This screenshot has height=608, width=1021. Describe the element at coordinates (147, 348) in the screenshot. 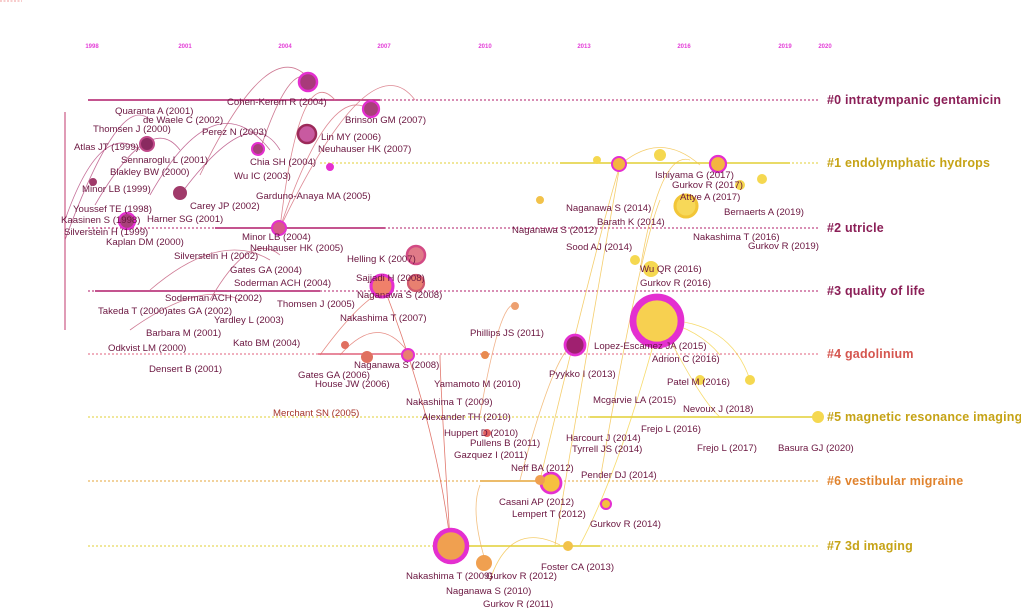

I see `reference-label: Odkvist LM (2000)` at that location.